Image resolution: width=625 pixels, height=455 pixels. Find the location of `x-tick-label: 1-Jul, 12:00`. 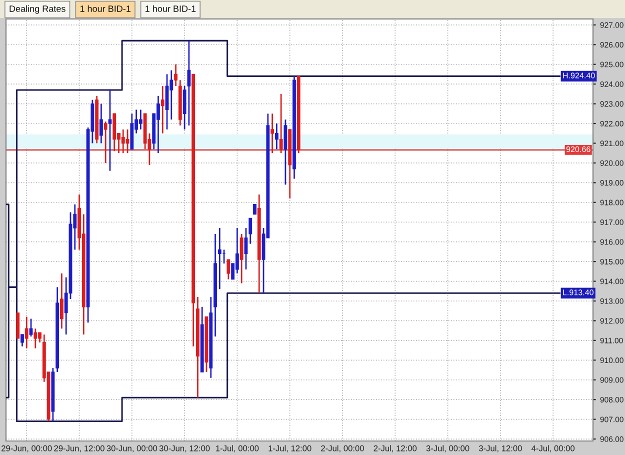

x-tick-label: 1-Jul, 12:00 is located at coordinates (290, 448).